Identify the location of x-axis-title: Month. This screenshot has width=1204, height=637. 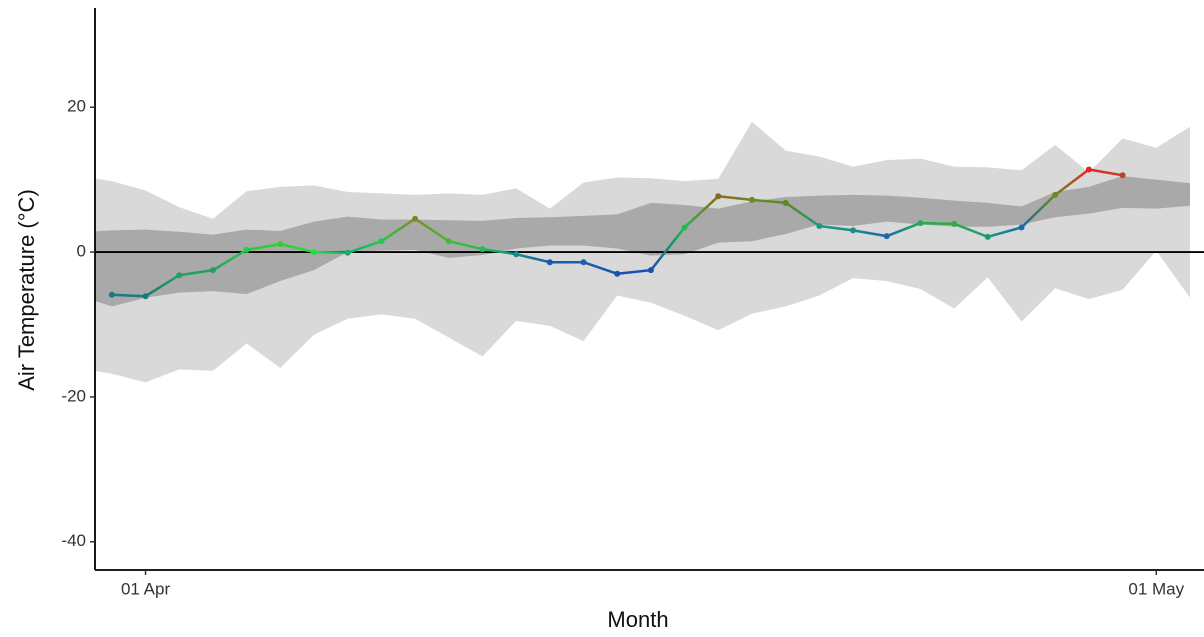
(637, 619).